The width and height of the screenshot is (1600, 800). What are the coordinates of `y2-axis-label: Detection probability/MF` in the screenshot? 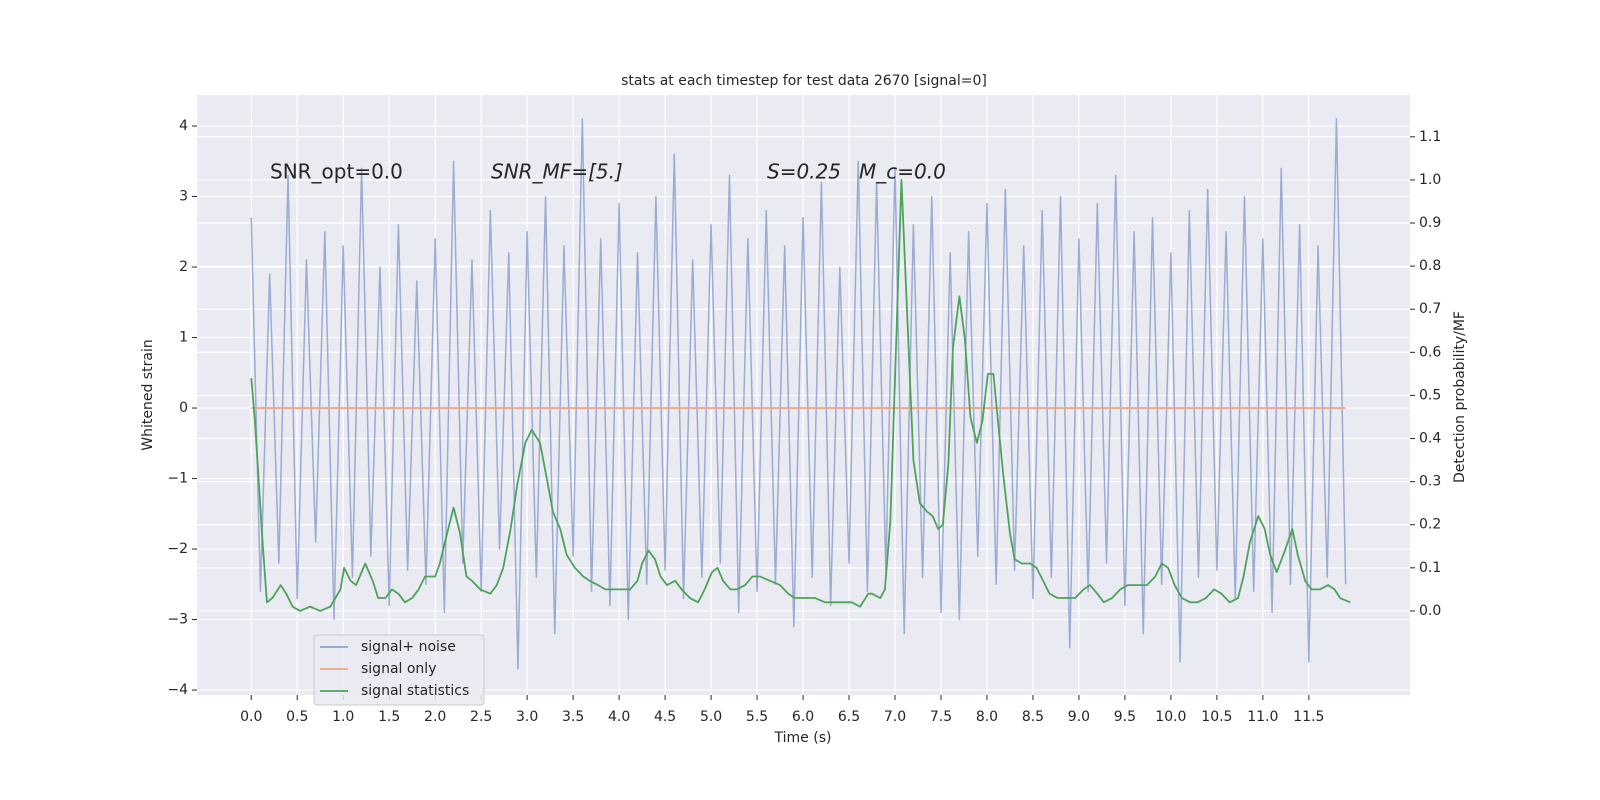 It's located at (1460, 397).